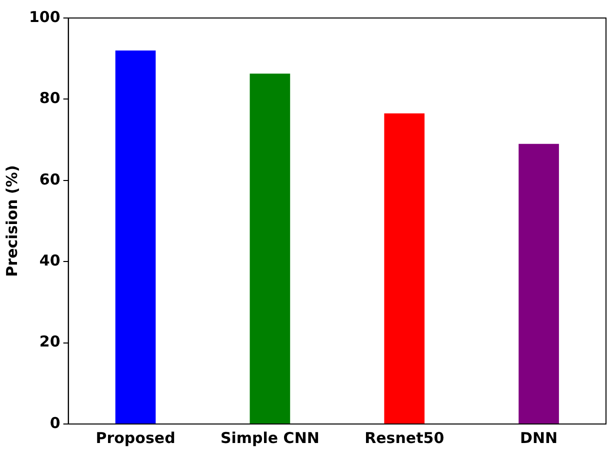 The image size is (608, 449). I want to click on y-axis-title: Precision (%), so click(11, 221).